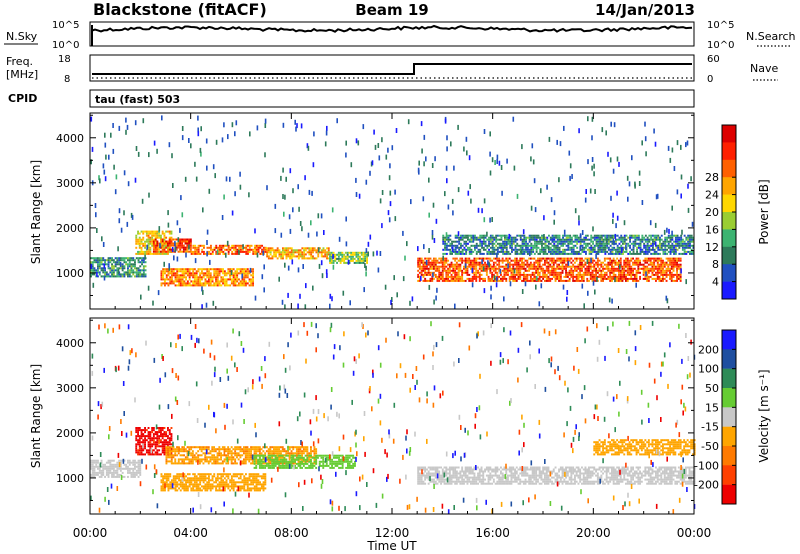 The image size is (800, 554). Describe the element at coordinates (391, 10) in the screenshot. I see `beam-title: Beam 19` at that location.